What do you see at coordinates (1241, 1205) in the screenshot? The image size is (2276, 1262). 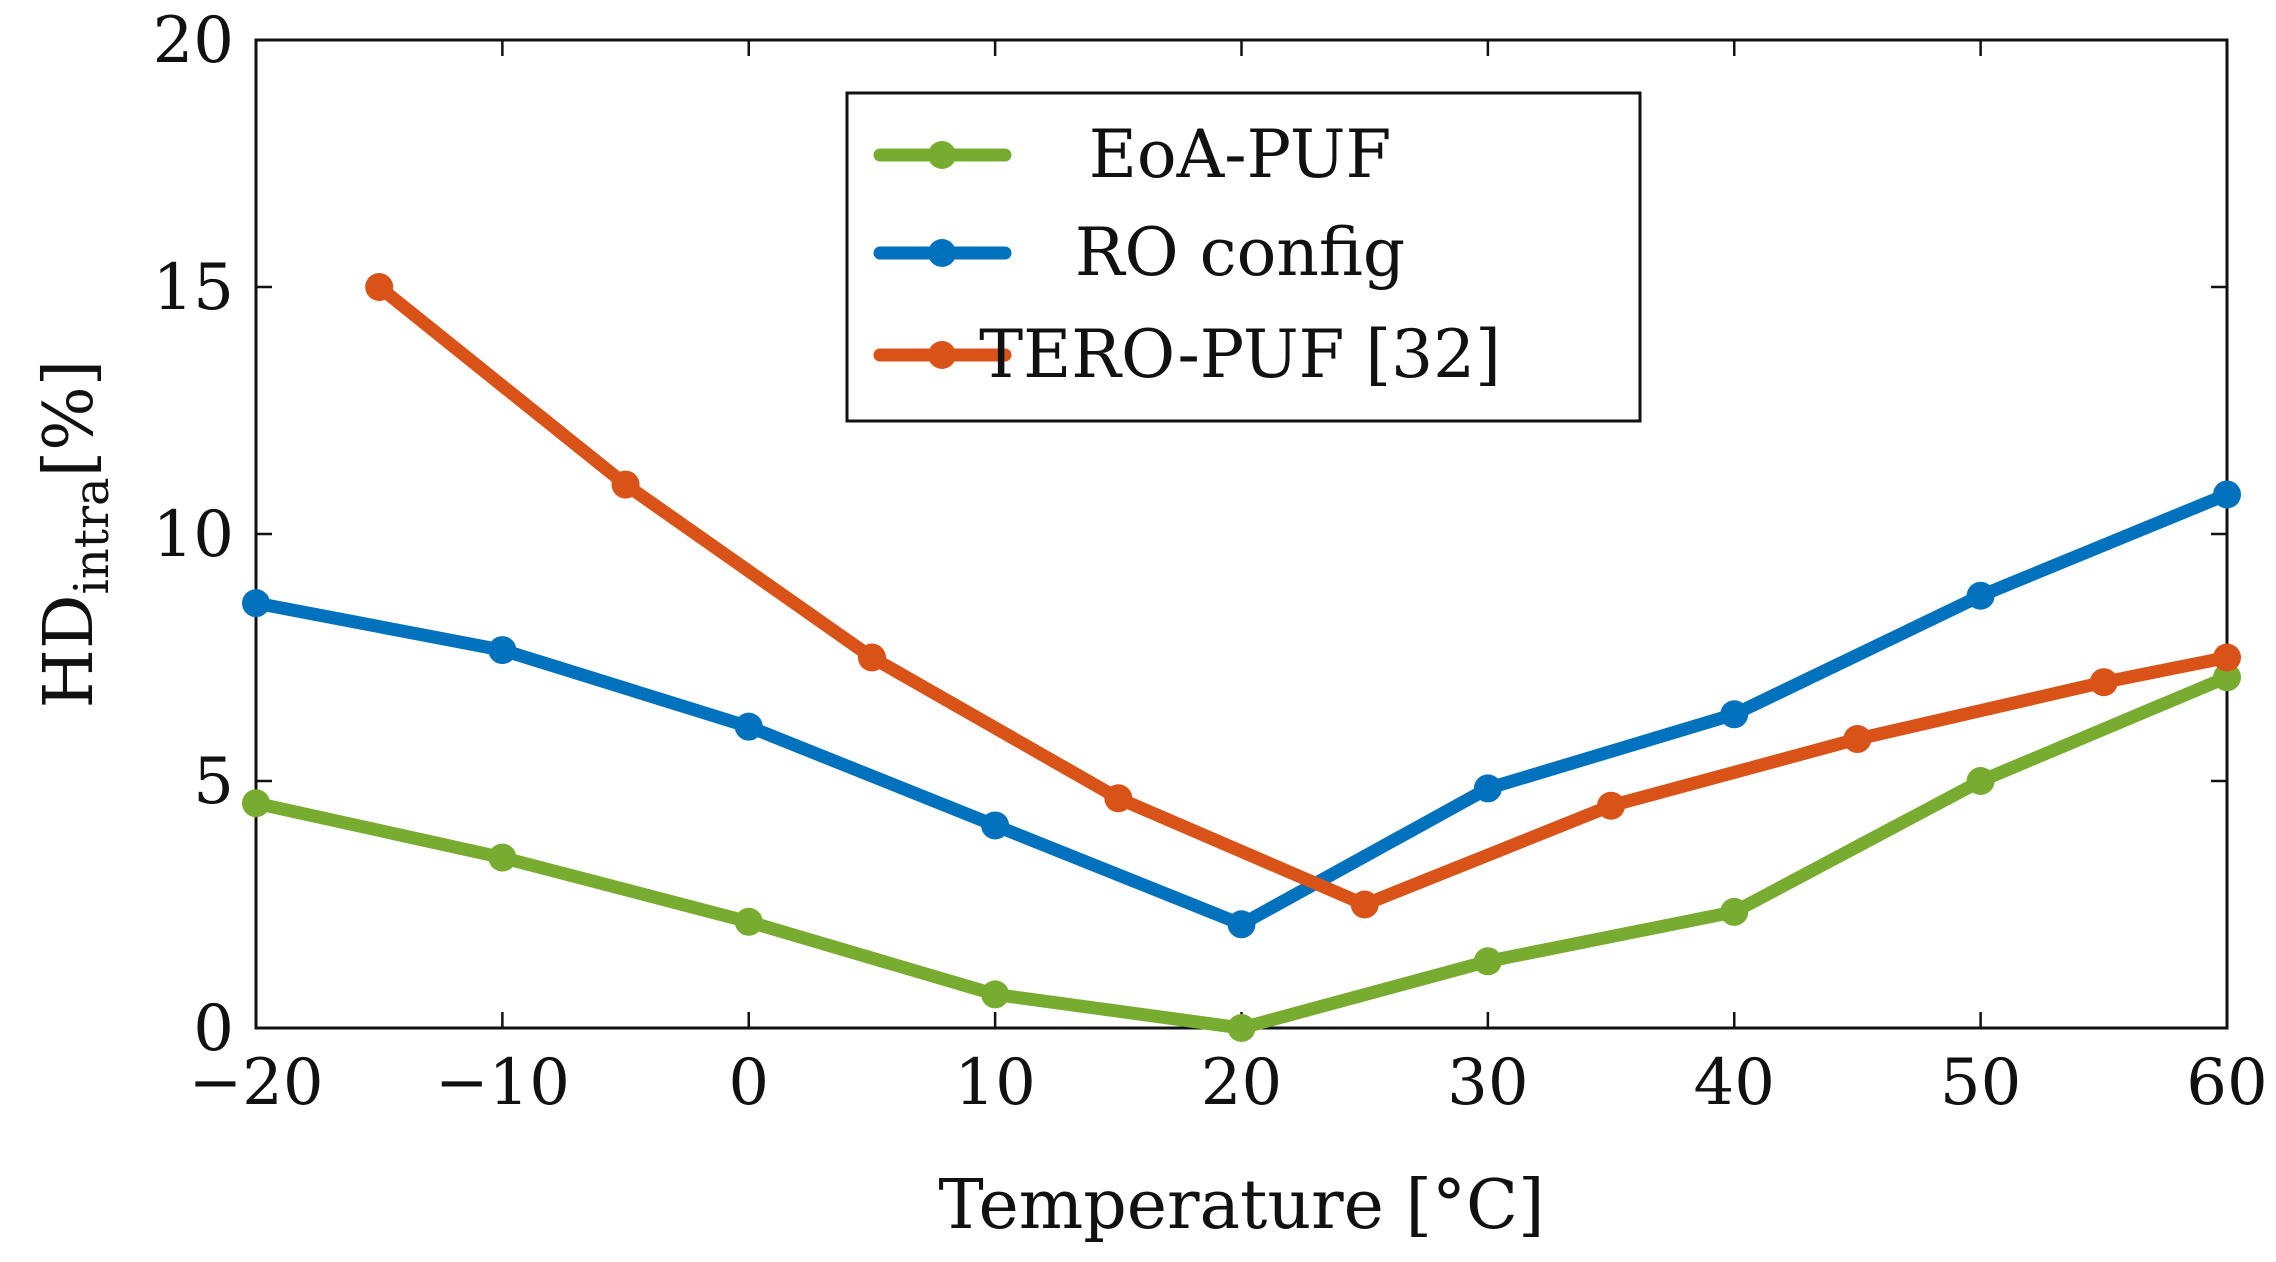 I see `x-axis-title: Temperature [°C]` at bounding box center [1241, 1205].